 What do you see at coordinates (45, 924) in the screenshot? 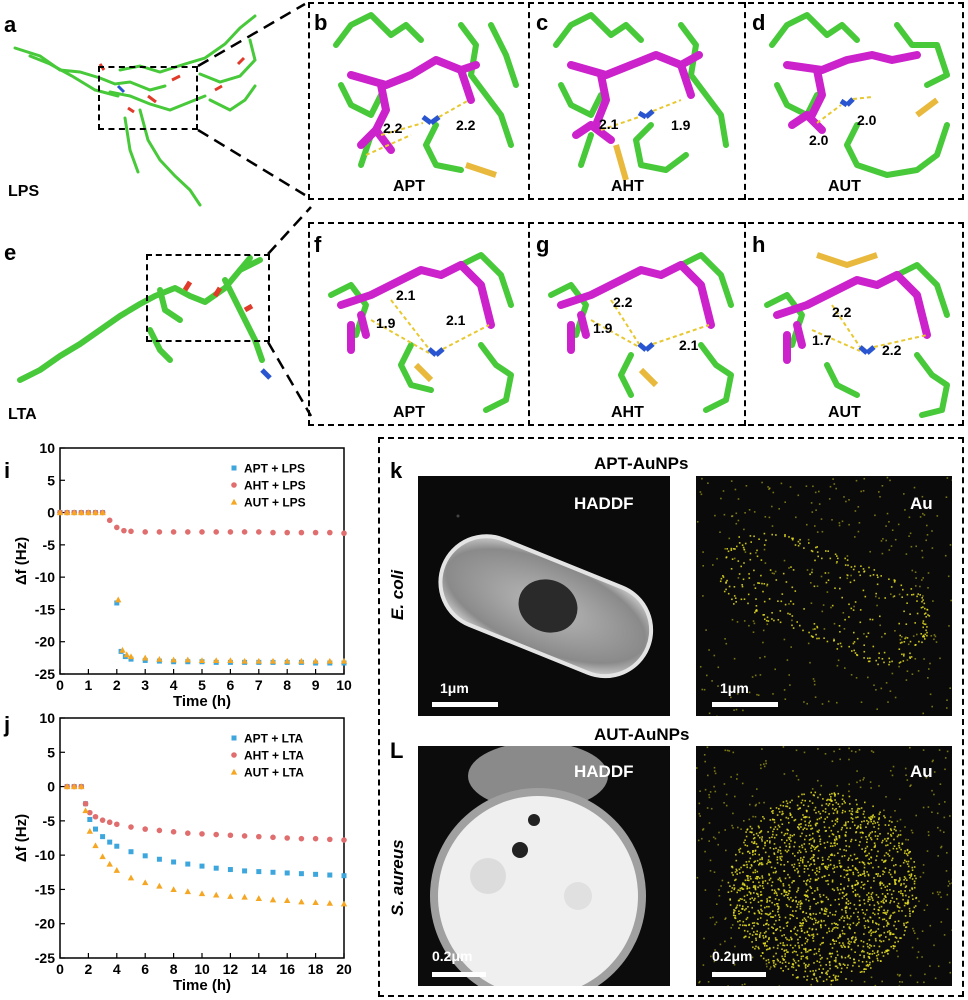
I see `y-tick-label: -20` at bounding box center [45, 924].